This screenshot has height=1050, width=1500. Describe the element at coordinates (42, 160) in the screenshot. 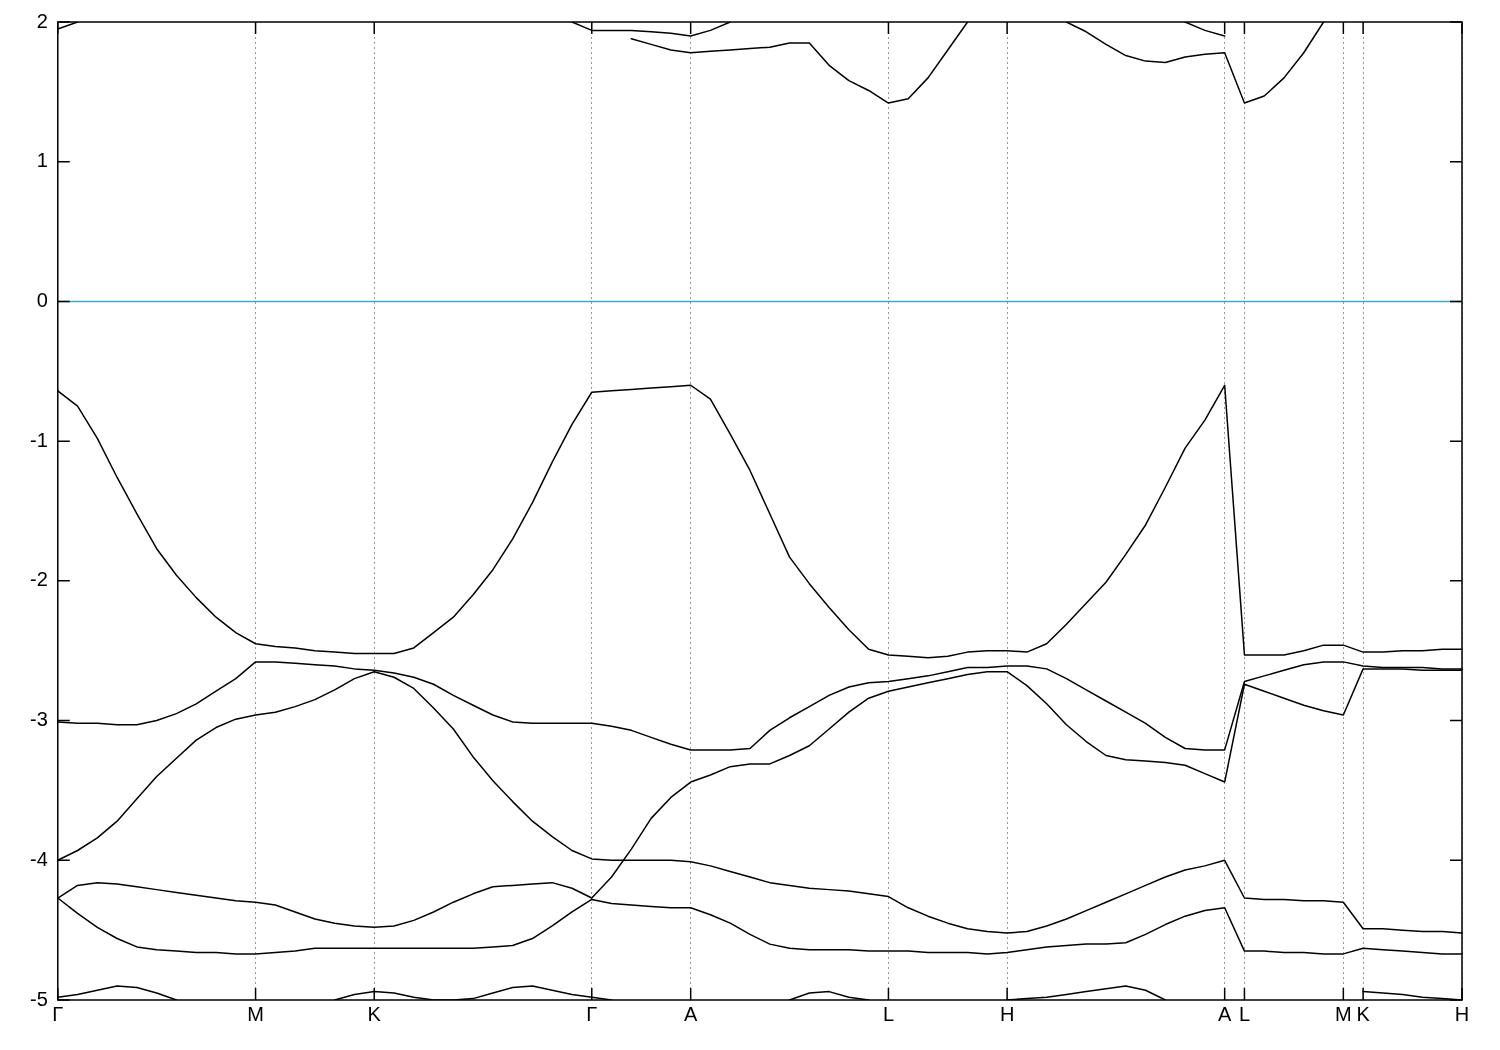

I see `y-tick-label: 1` at that location.